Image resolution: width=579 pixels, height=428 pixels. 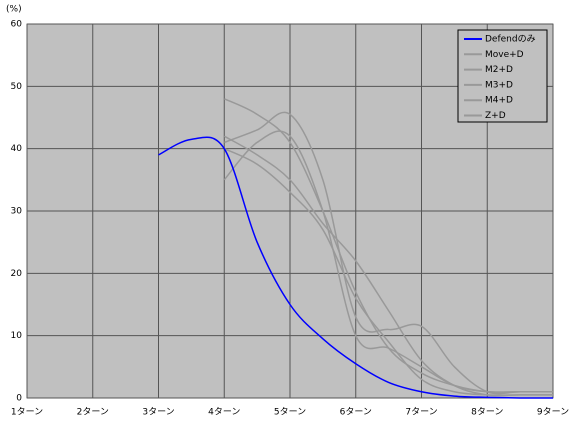 What do you see at coordinates (27, 412) in the screenshot?
I see `x-tick-label: 1ターン` at bounding box center [27, 412].